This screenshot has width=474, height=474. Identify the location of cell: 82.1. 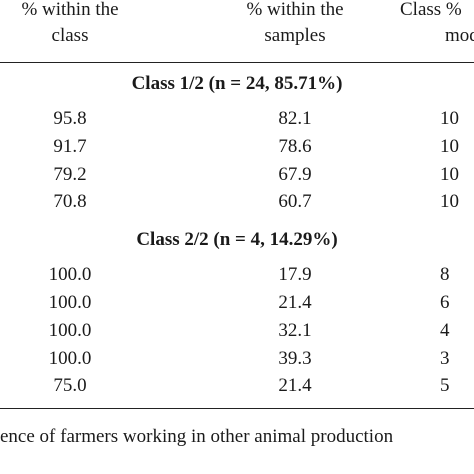
(295, 118).